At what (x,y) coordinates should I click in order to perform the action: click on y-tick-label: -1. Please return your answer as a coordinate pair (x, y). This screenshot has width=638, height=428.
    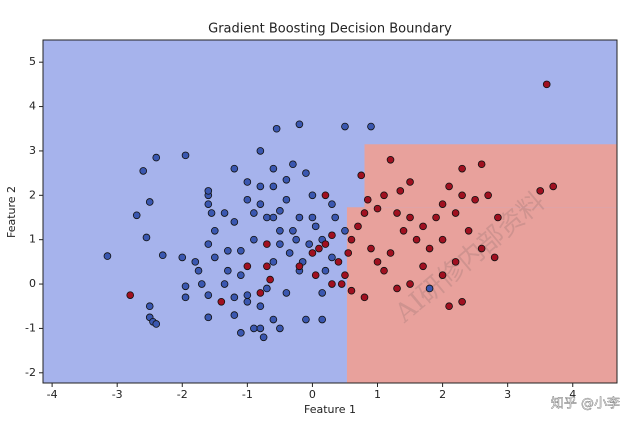
    Looking at the image, I should click on (30, 327).